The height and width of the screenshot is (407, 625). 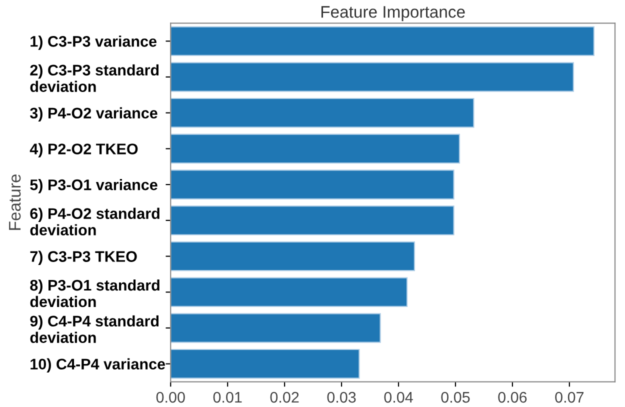 What do you see at coordinates (94, 114) in the screenshot?
I see `y-tick-label: 3) P4-O2 variance` at bounding box center [94, 114].